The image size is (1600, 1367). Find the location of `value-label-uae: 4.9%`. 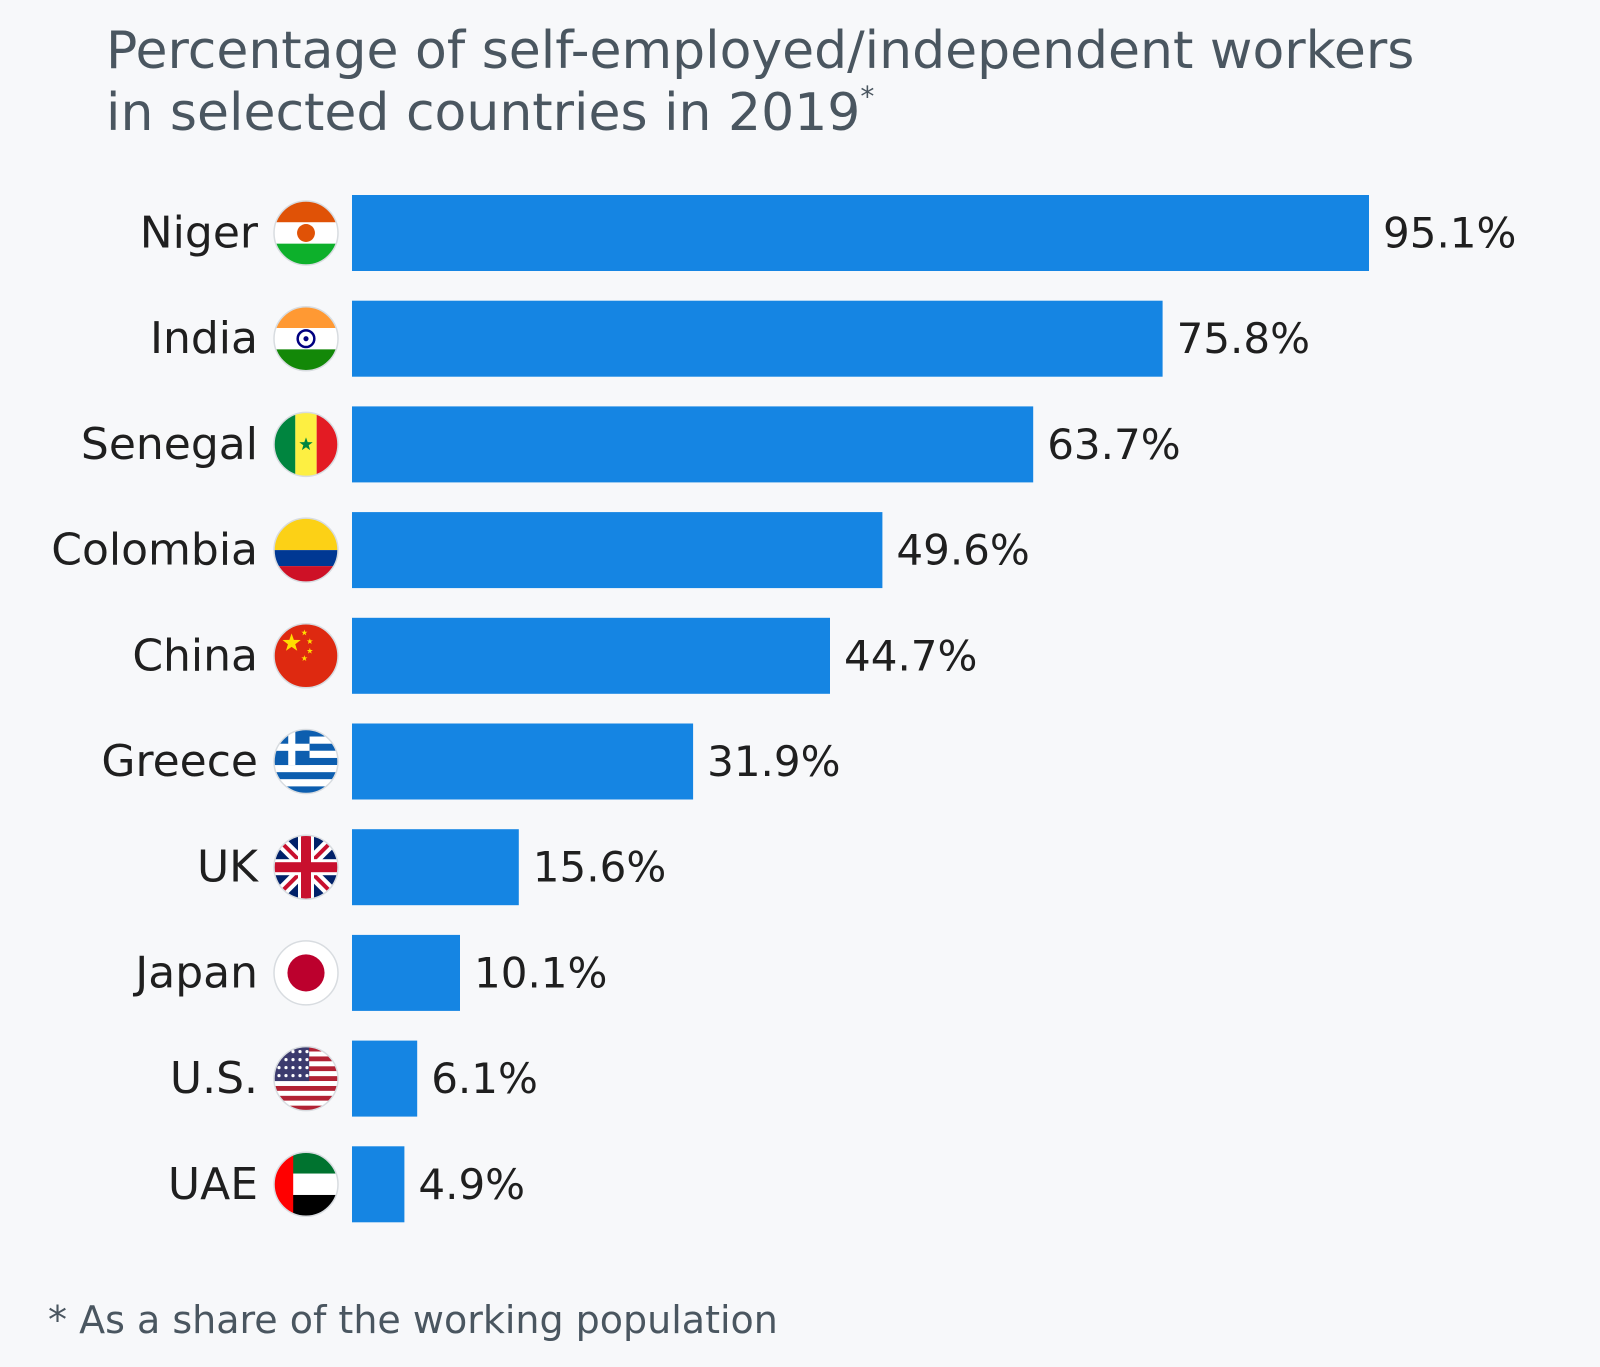

value-label-uae: 4.9% is located at coordinates (471, 1184).